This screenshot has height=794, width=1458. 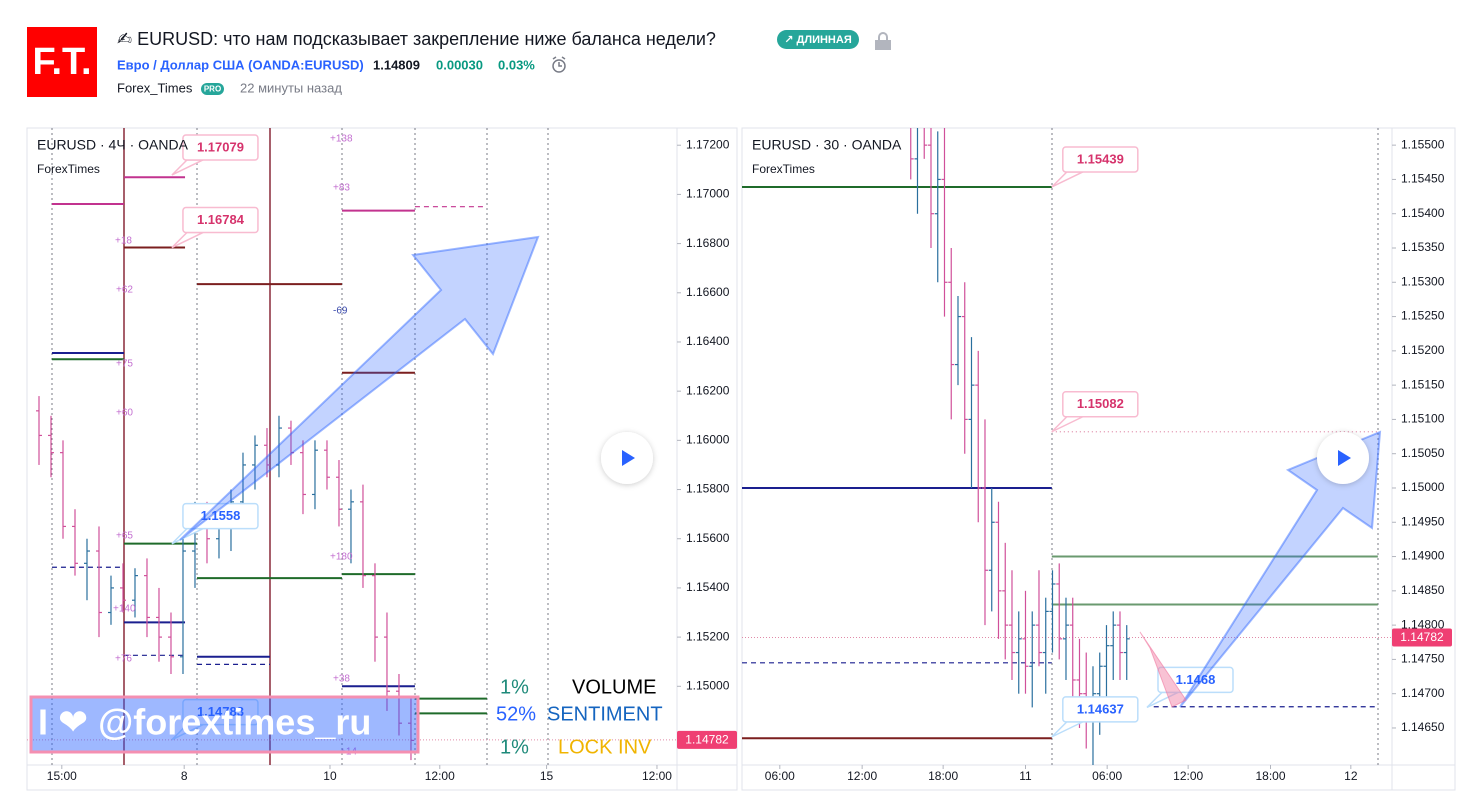 I want to click on author: Forex_Times, so click(x=155, y=87).